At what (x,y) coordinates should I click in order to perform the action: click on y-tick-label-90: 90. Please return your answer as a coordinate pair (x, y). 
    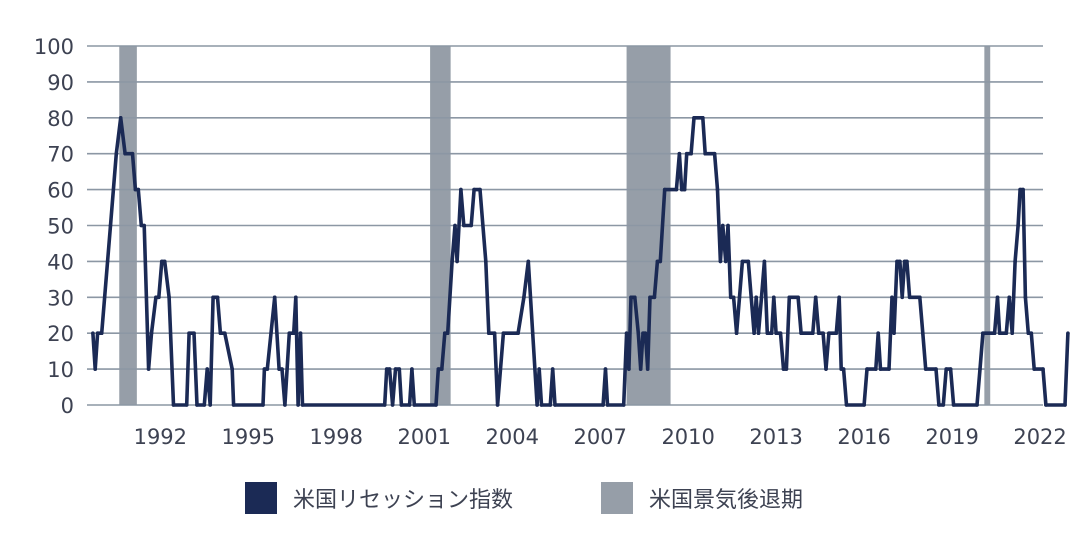
    Looking at the image, I should click on (60, 83).